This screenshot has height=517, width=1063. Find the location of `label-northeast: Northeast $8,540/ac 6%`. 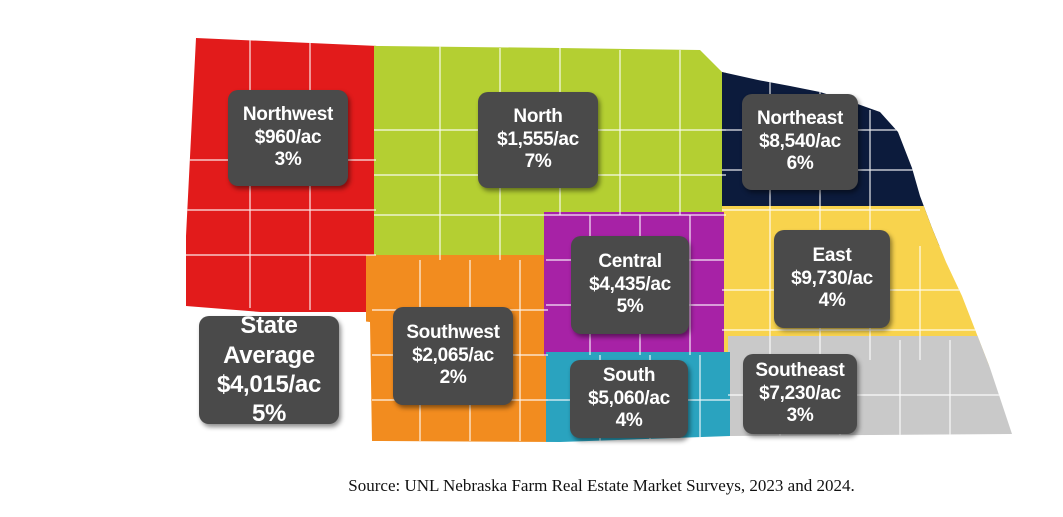

label-northeast: Northeast $8,540/ac 6% is located at coordinates (800, 142).